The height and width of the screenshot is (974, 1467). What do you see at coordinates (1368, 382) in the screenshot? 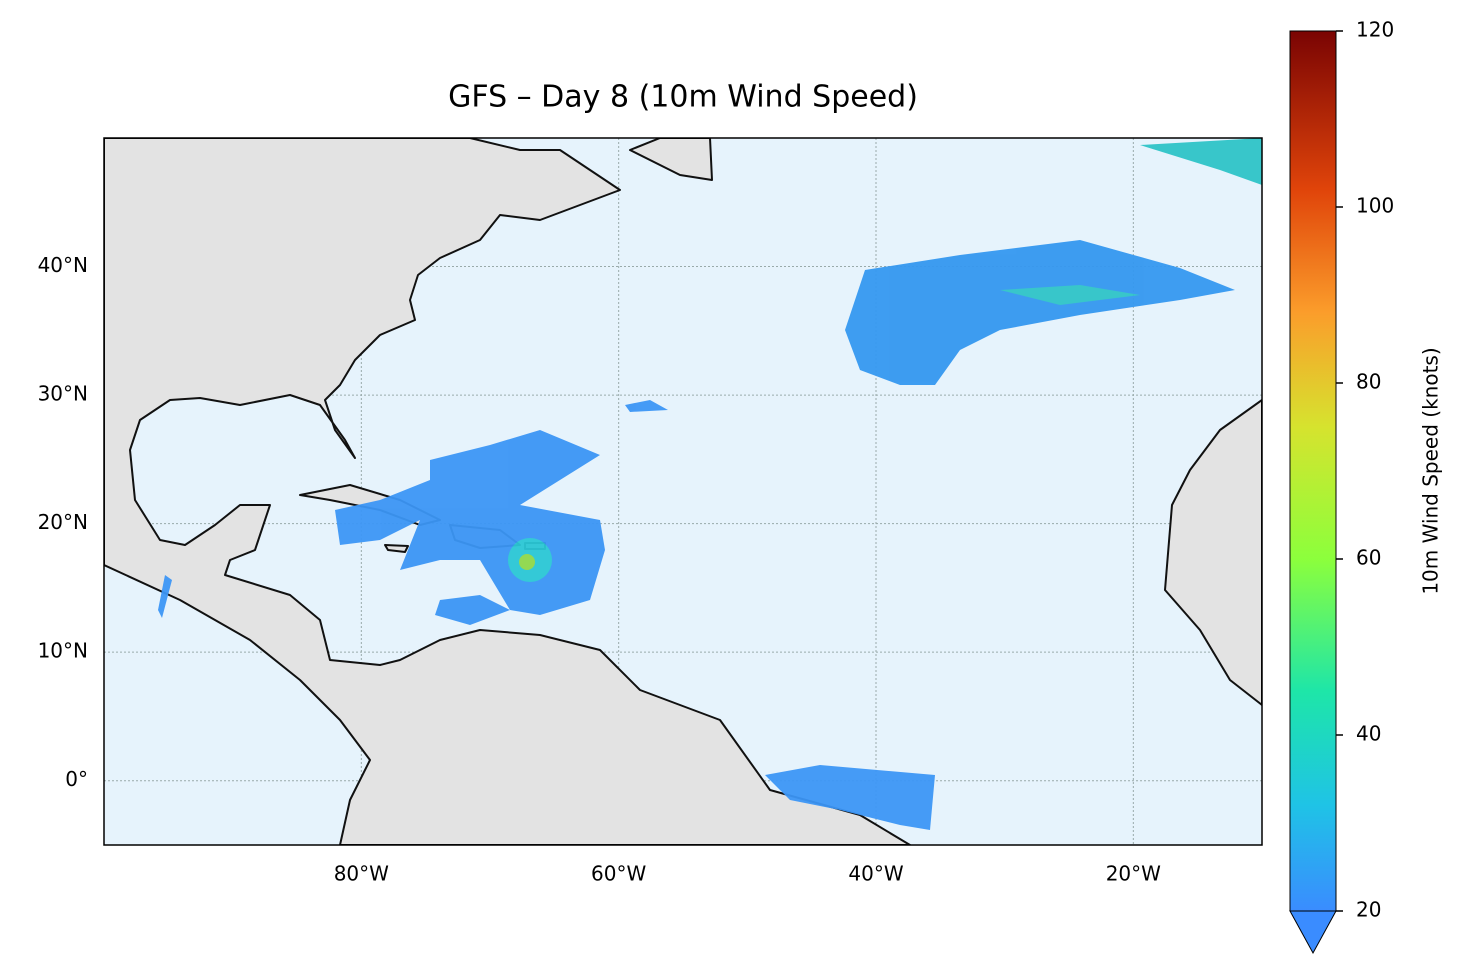
I see `colorbar-tick-label: 80` at bounding box center [1368, 382].